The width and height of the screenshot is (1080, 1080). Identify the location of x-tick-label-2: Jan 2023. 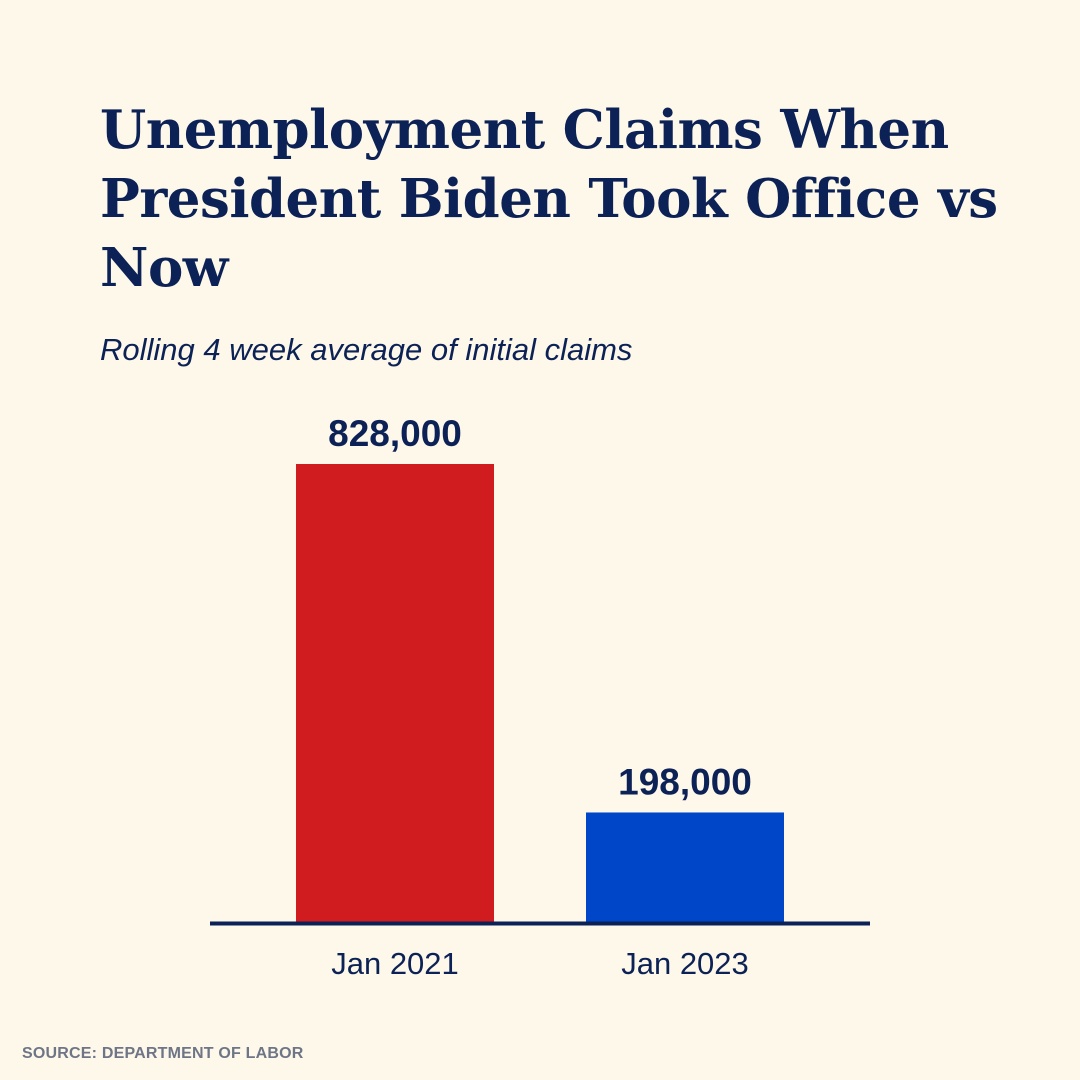
(685, 963).